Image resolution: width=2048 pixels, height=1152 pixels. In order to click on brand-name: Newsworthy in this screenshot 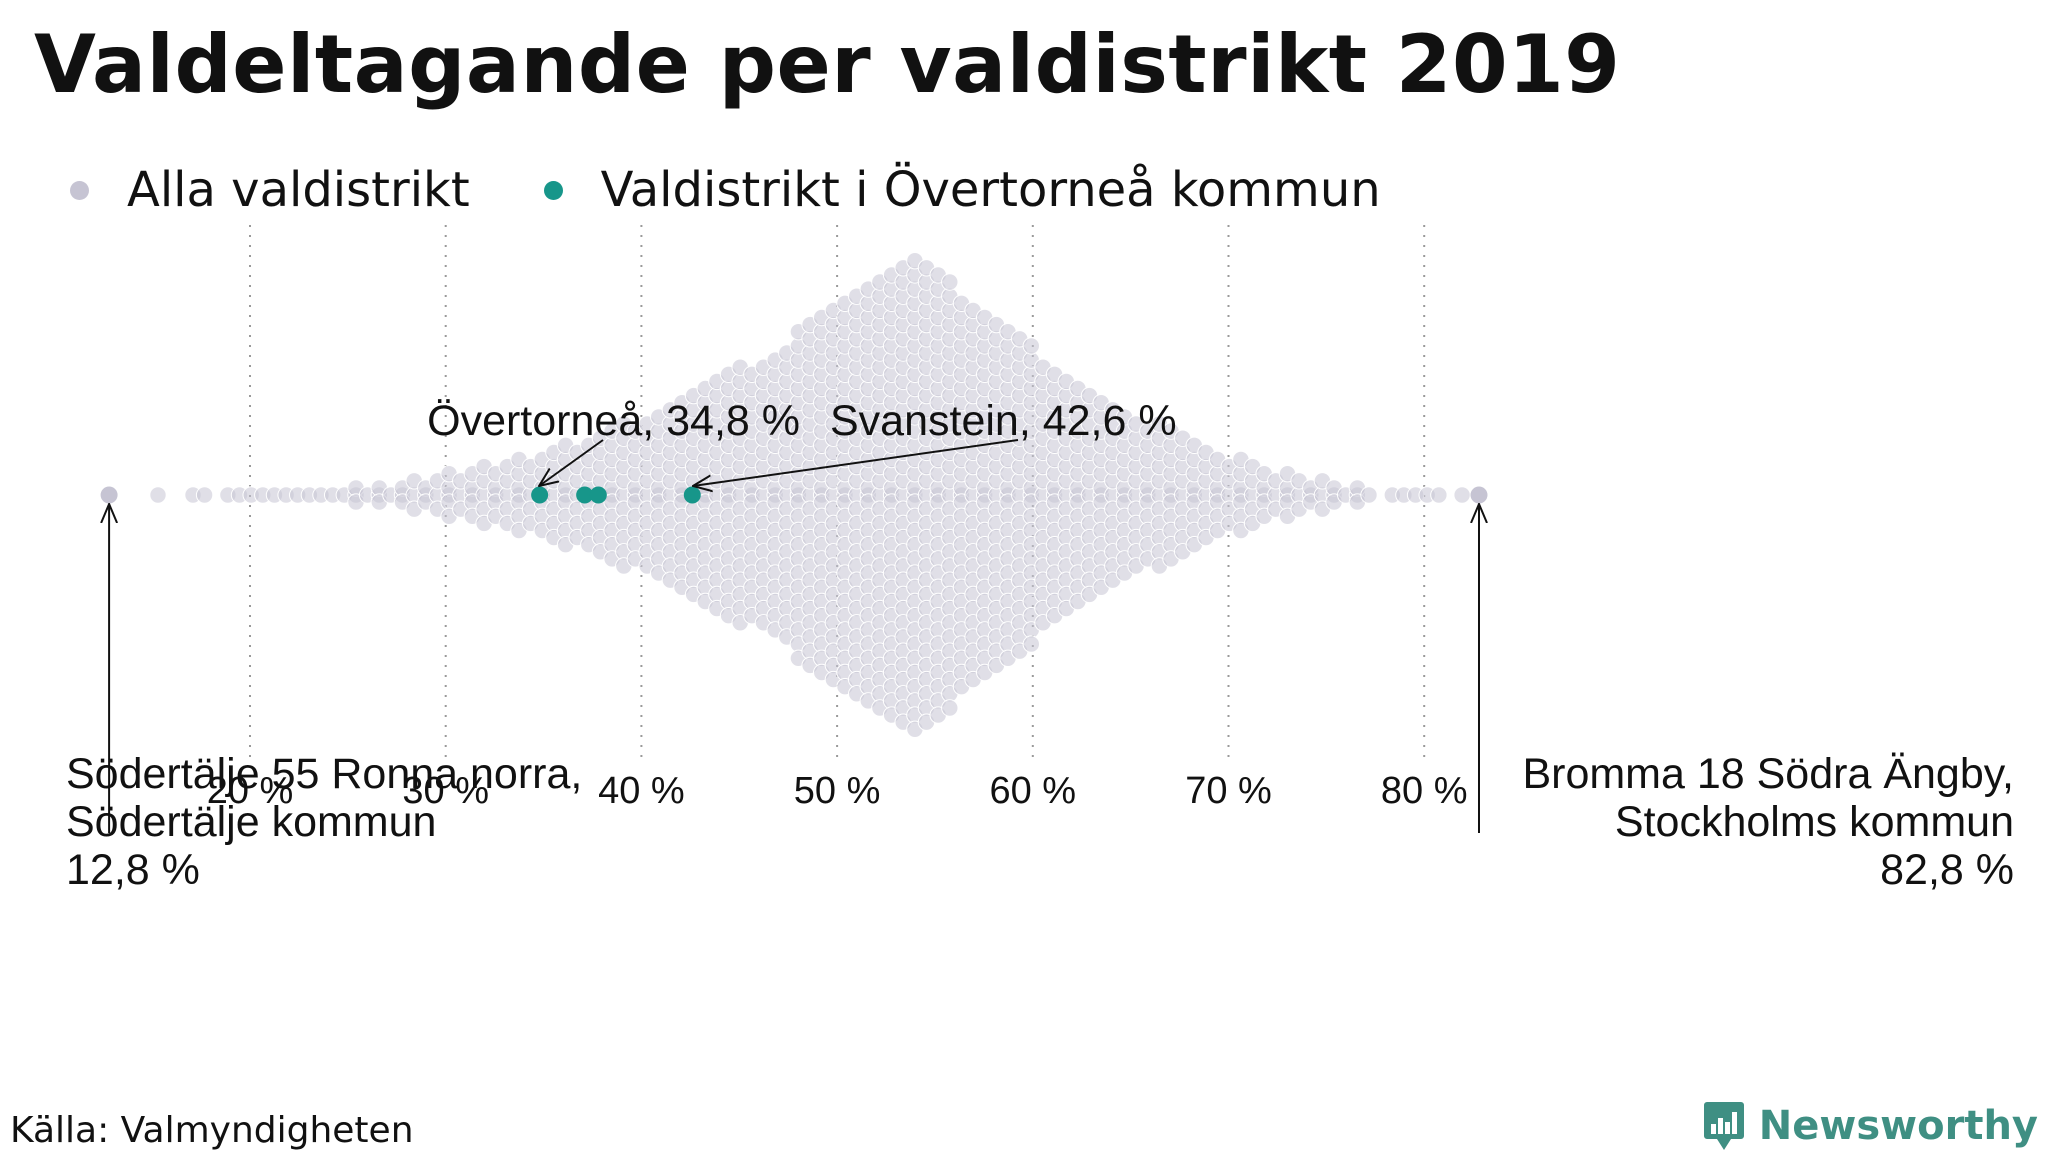, I will do `click(1898, 1126)`.